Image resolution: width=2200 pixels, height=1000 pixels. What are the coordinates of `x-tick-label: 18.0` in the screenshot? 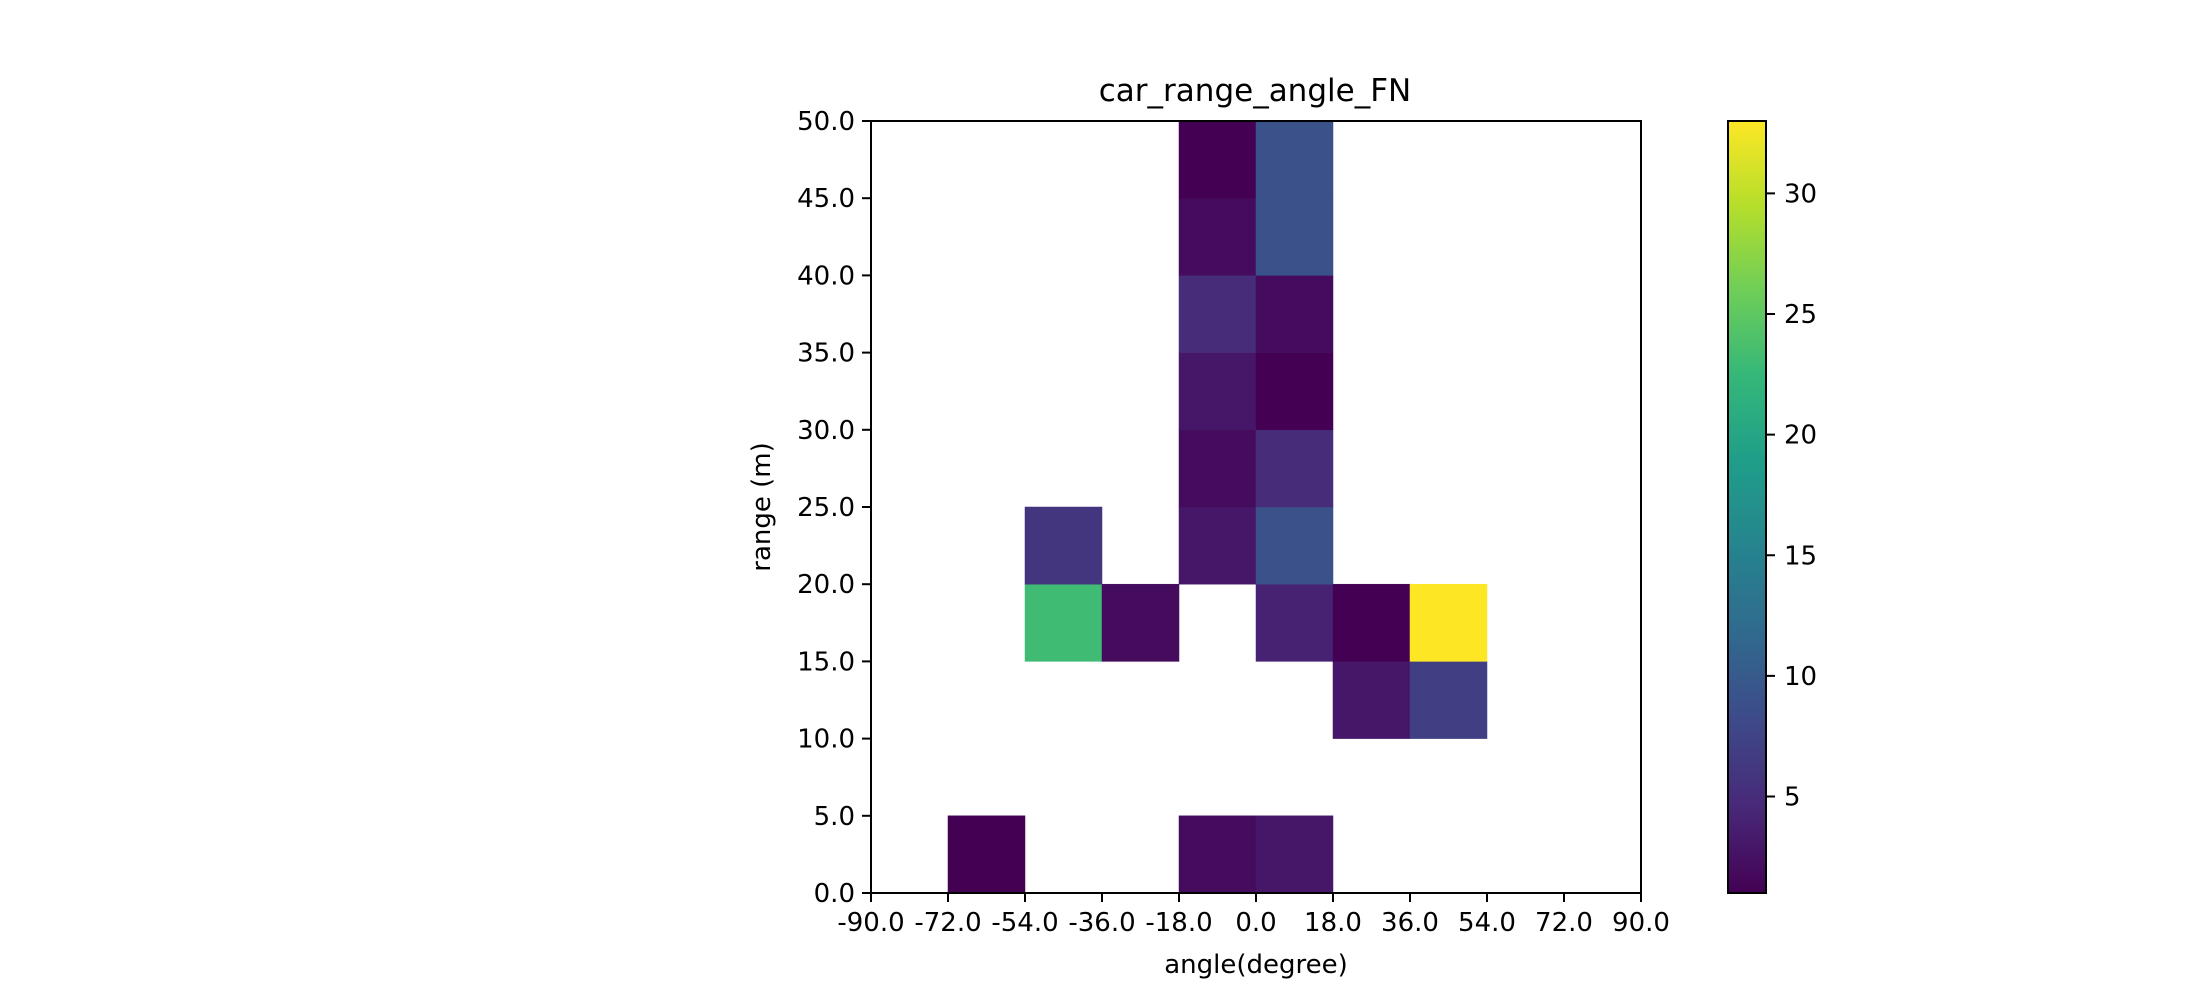 It's located at (1333, 923).